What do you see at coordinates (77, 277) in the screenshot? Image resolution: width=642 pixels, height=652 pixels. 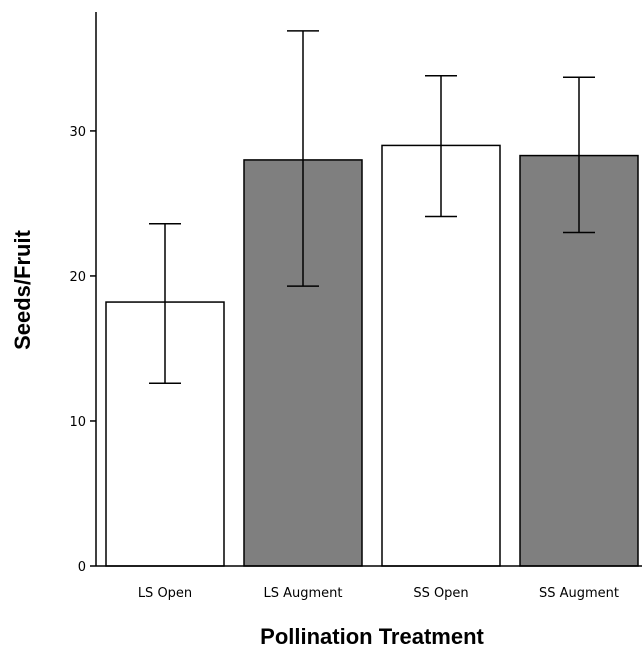 I see `y-tick-label-2: 20` at bounding box center [77, 277].